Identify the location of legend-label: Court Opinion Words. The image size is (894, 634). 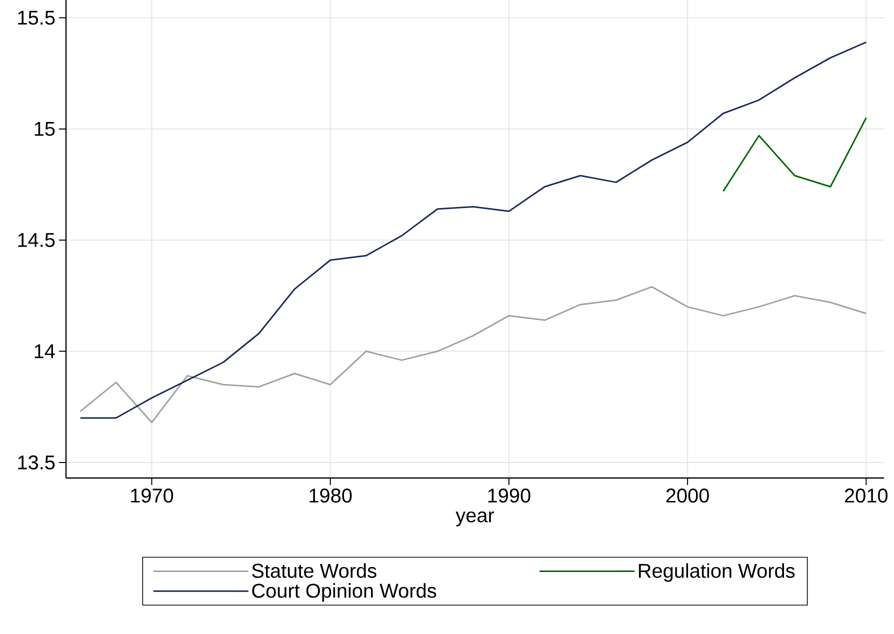
(344, 592).